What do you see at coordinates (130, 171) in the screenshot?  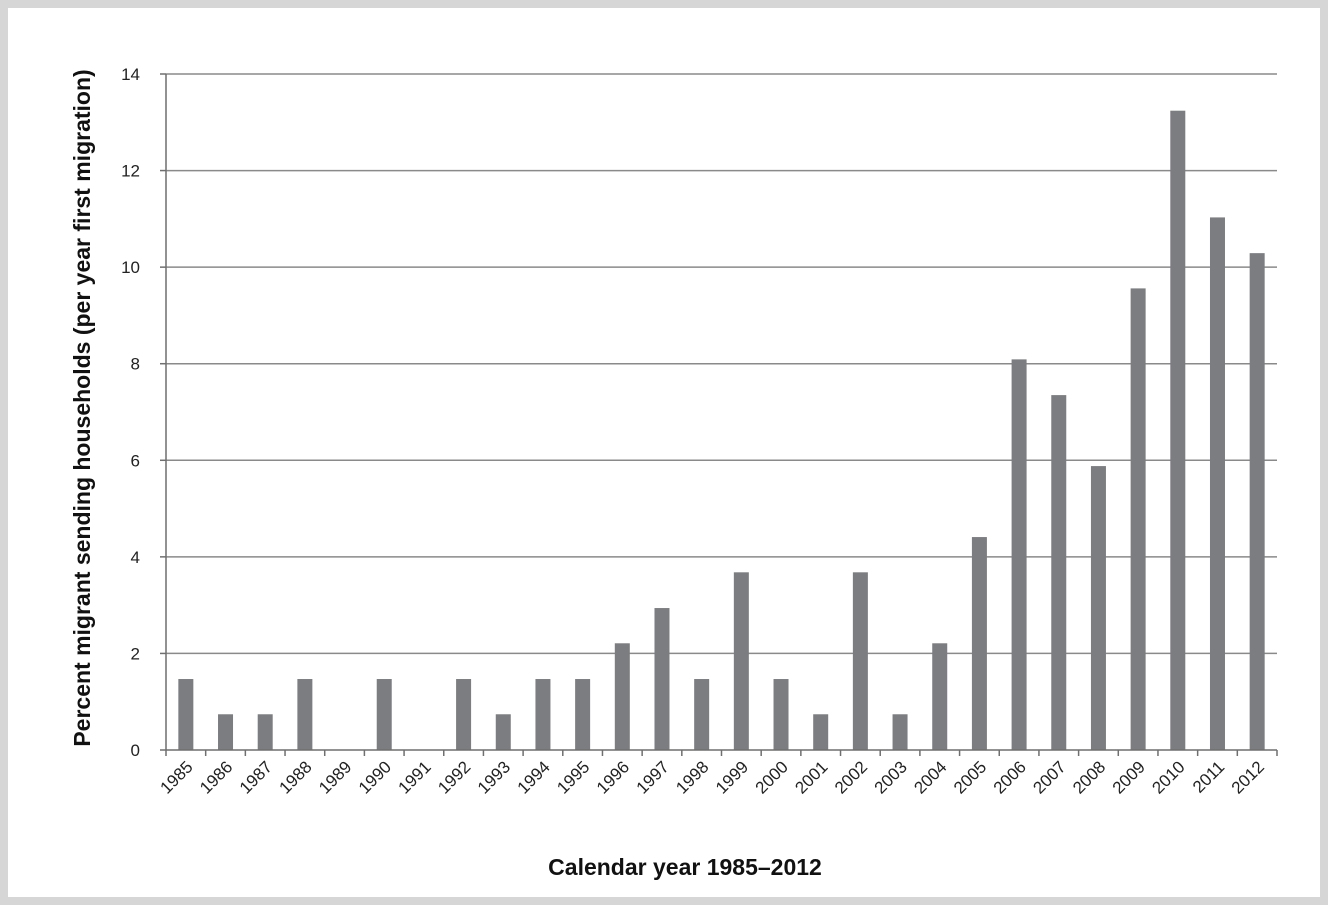 I see `y-tick-label: 12` at bounding box center [130, 171].